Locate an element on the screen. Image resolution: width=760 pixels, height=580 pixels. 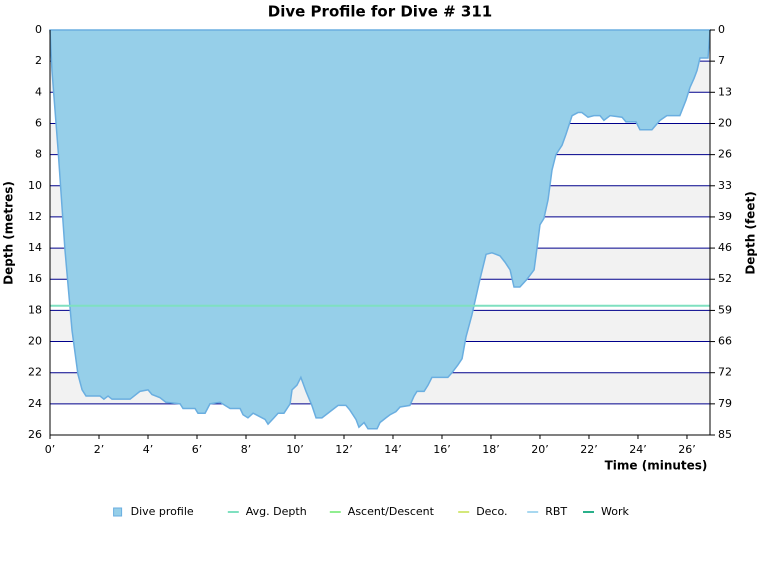
x-tick-label: 2’ is located at coordinates (99, 449).